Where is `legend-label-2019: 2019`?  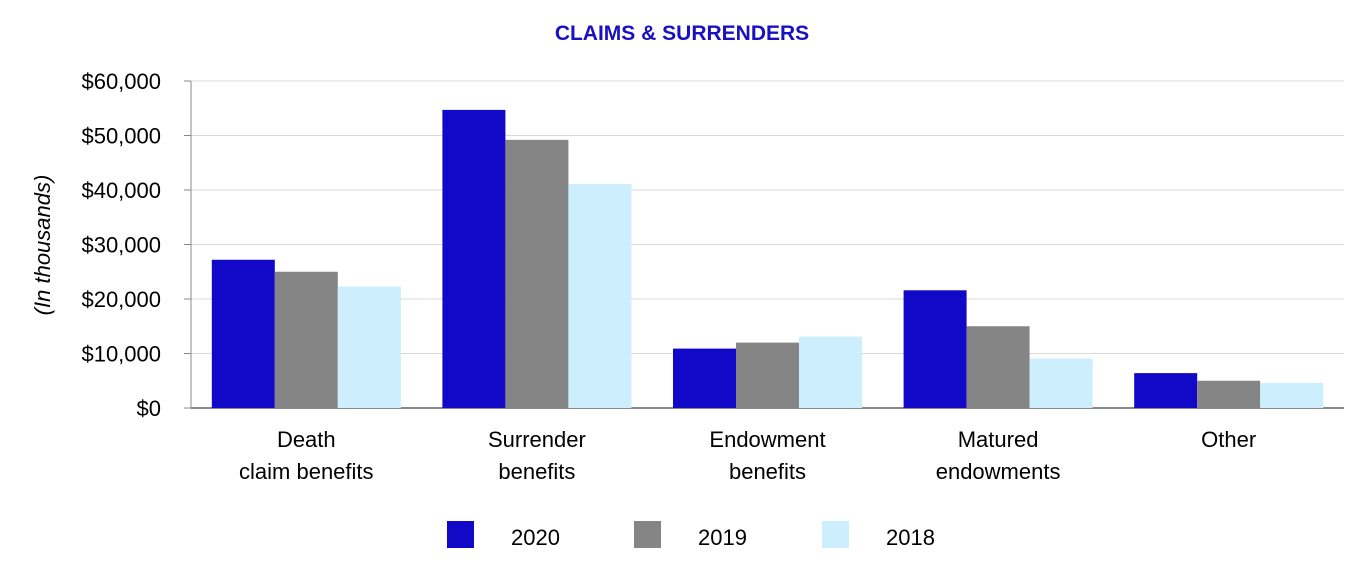 legend-label-2019: 2019 is located at coordinates (722, 537).